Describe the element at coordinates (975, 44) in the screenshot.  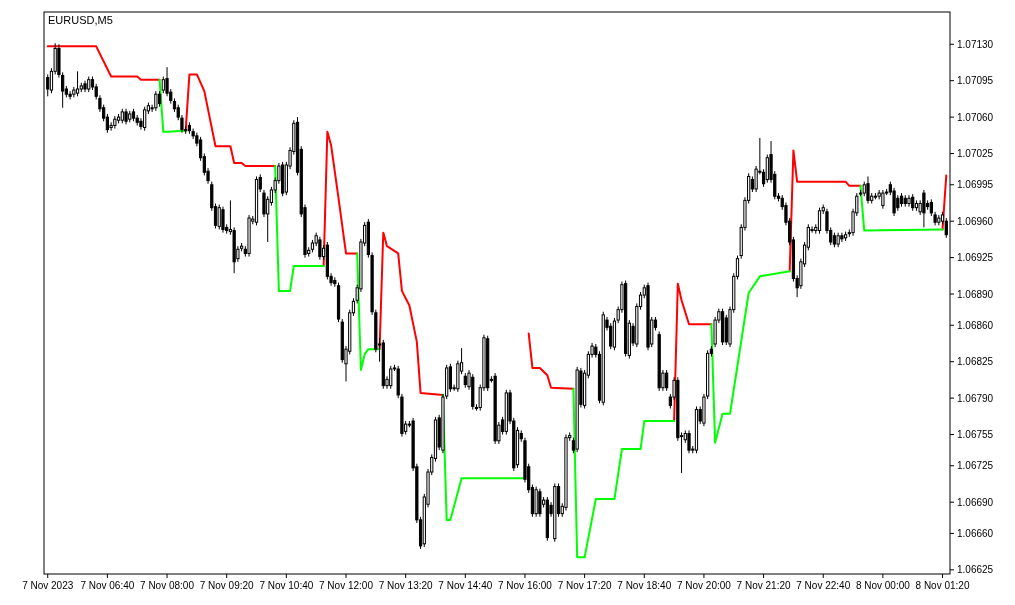
I see `y-tick-label: 1.07130` at that location.